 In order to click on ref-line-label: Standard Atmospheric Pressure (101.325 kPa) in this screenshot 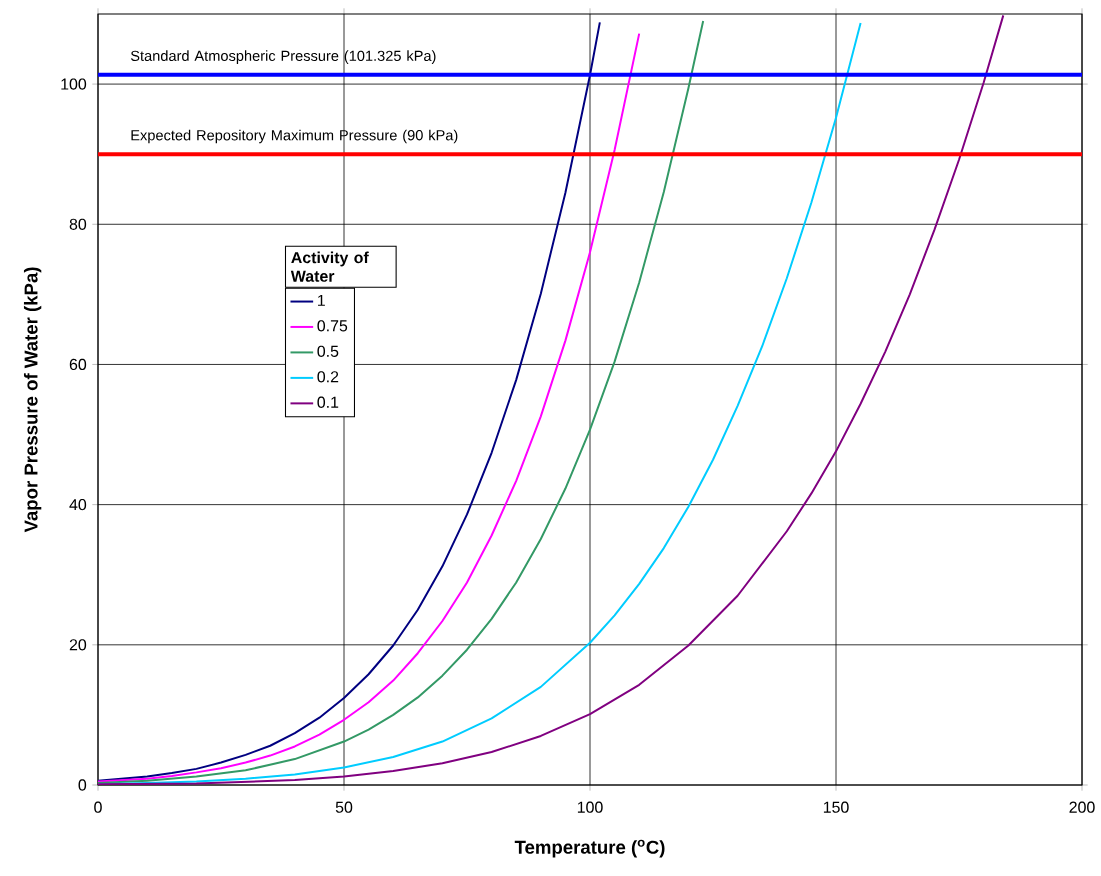, I will do `click(283, 57)`.